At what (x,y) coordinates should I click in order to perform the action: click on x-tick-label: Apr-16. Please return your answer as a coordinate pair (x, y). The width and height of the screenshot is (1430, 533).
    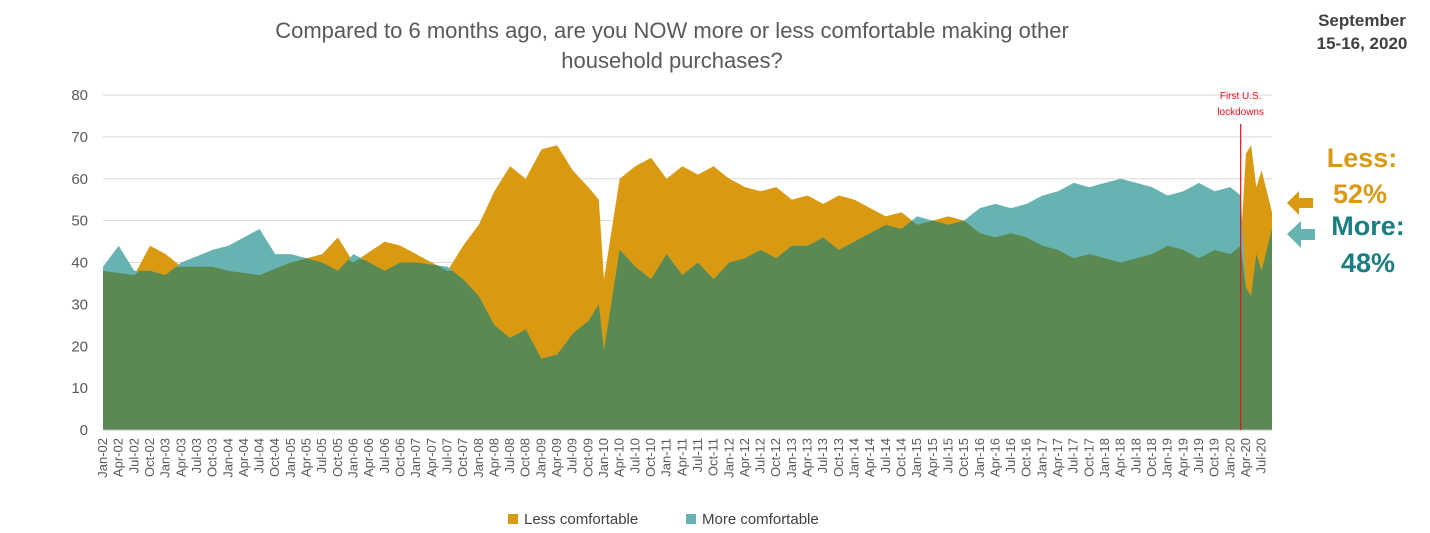
    Looking at the image, I should click on (994, 457).